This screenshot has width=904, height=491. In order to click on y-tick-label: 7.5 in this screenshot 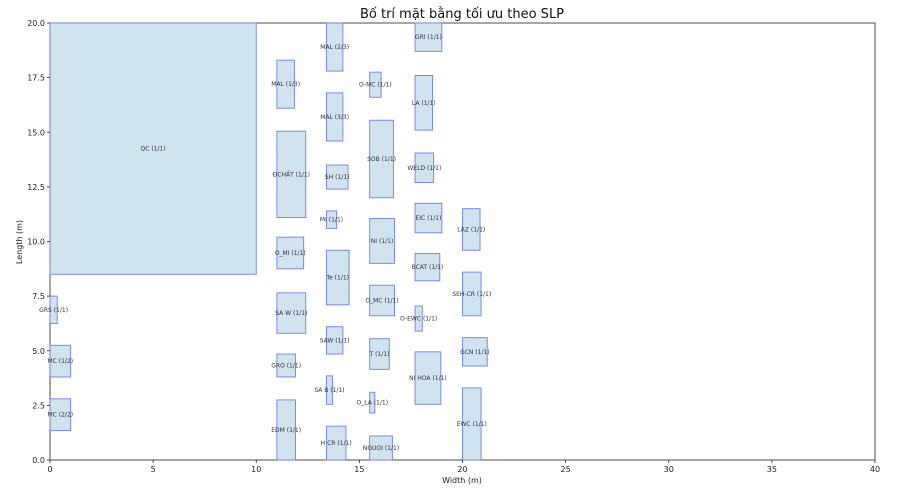, I will do `click(38, 296)`.